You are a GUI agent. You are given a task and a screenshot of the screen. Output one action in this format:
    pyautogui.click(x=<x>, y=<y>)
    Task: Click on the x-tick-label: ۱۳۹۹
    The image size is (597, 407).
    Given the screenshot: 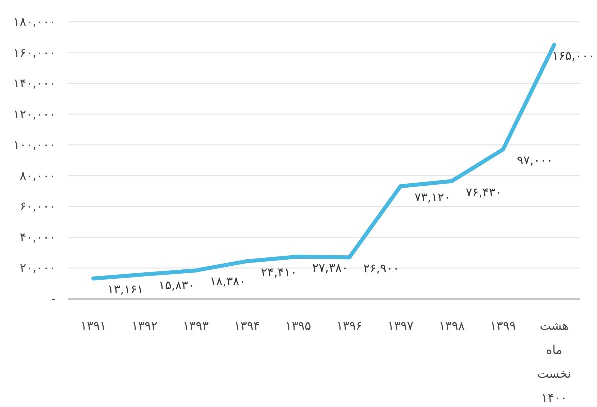 What is the action you would take?
    pyautogui.click(x=503, y=326)
    